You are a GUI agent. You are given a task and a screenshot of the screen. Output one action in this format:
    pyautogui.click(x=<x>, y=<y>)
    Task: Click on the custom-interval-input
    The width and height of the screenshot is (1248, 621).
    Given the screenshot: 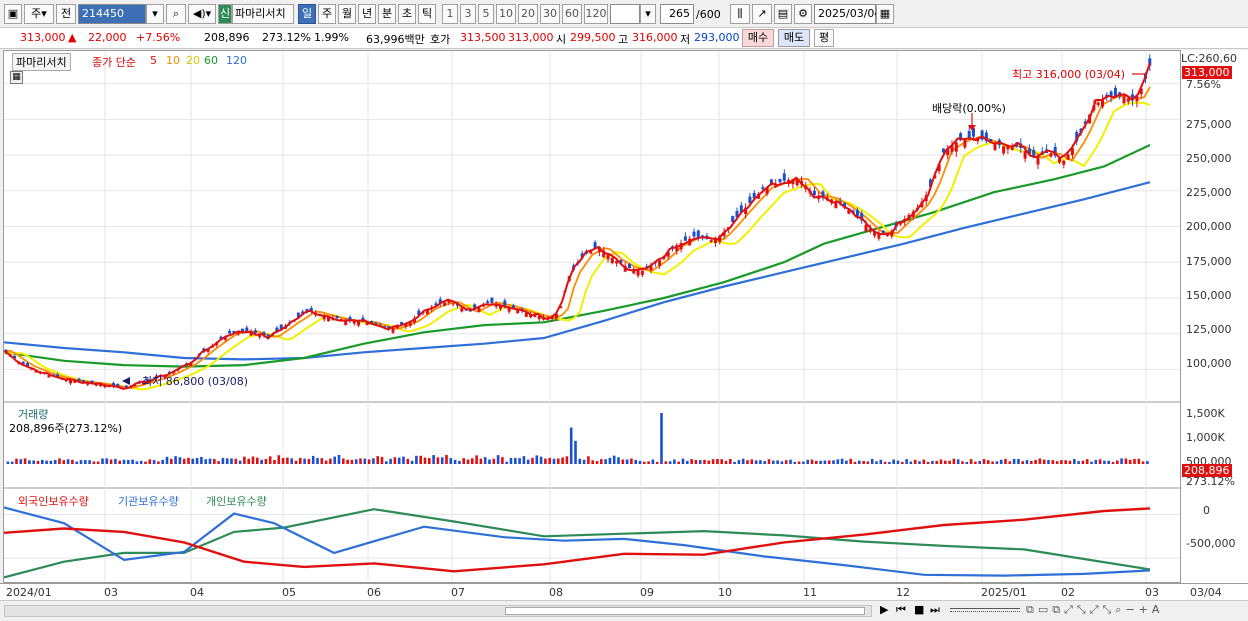 What is the action you would take?
    pyautogui.click(x=625, y=14)
    